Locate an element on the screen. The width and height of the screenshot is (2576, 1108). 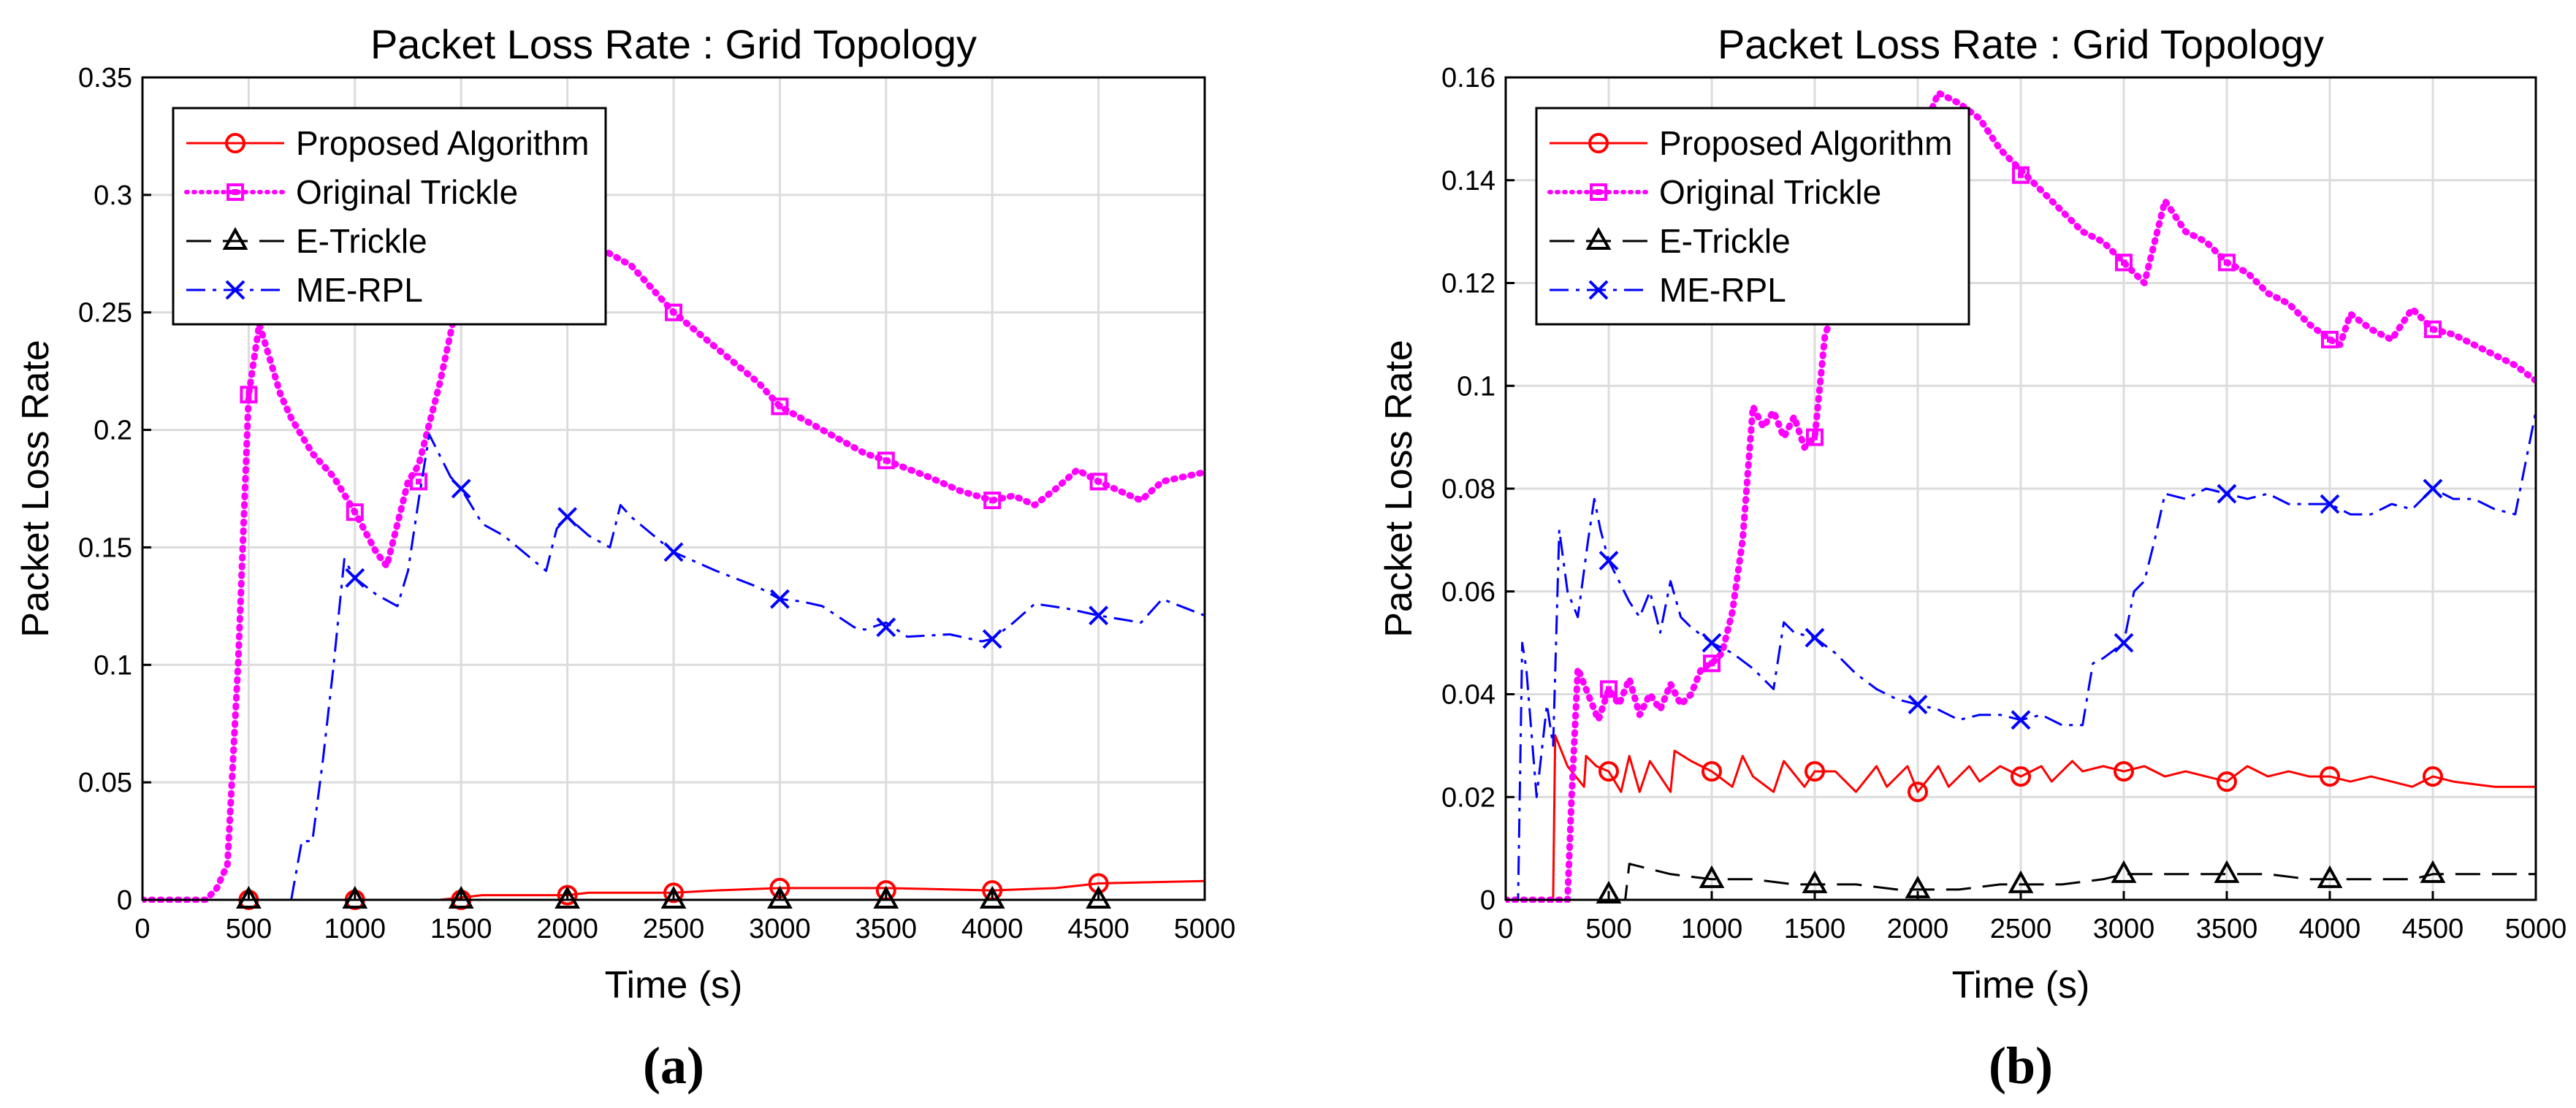
y-tick-label: 0.16 is located at coordinates (1468, 78).